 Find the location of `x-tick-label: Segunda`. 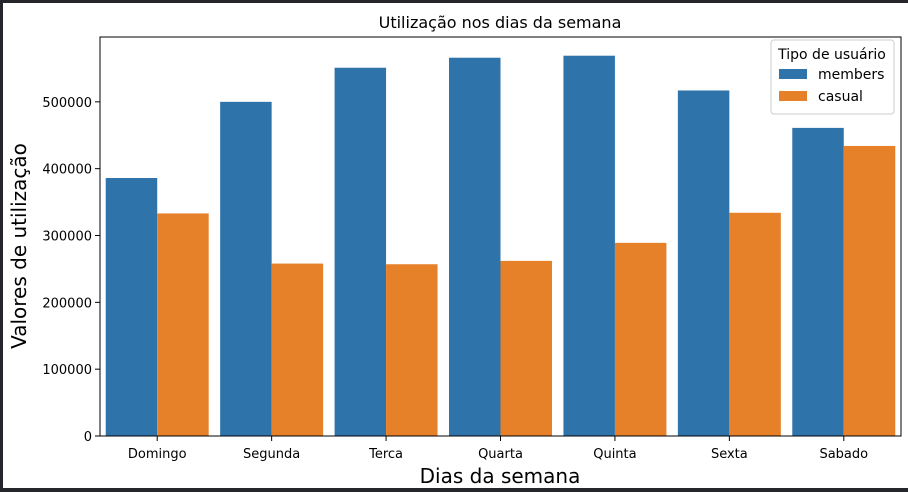

x-tick-label: Segunda is located at coordinates (271, 454).